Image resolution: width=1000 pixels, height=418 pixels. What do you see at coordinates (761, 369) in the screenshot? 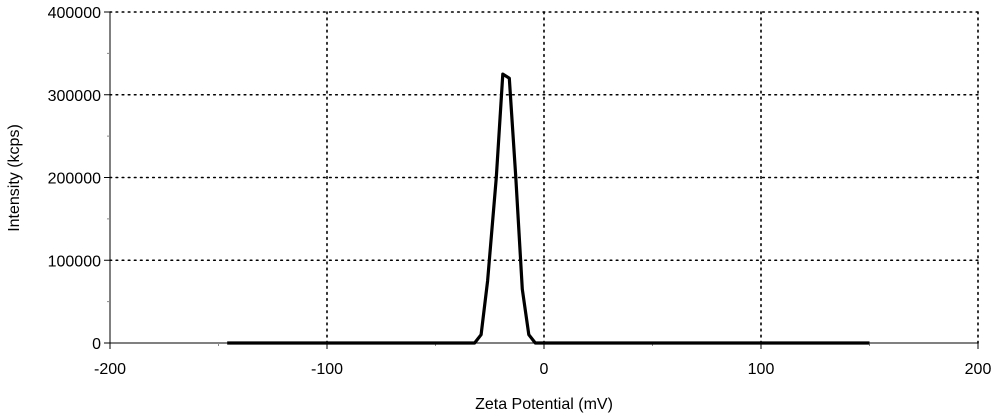
I see `x-tick-label: 100` at bounding box center [761, 369].